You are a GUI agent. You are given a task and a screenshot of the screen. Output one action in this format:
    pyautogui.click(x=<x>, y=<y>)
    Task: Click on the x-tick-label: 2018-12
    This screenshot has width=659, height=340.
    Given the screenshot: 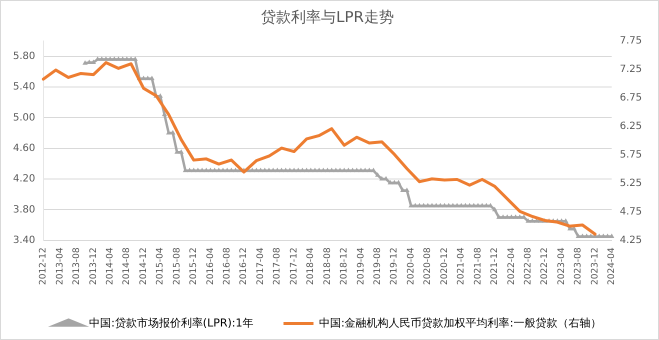 What is the action you would take?
    pyautogui.click(x=345, y=266)
    